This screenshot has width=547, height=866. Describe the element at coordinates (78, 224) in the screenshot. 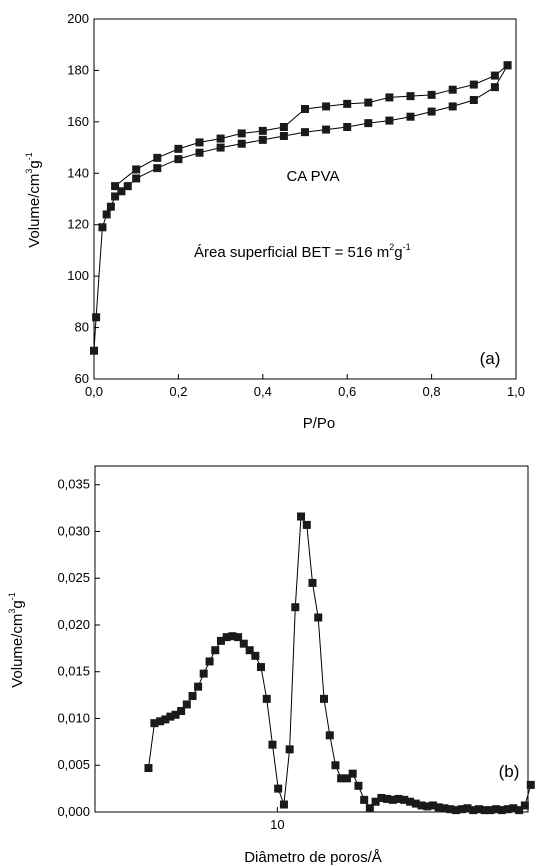

I see `panel-a-y-tick-label: 120` at that location.